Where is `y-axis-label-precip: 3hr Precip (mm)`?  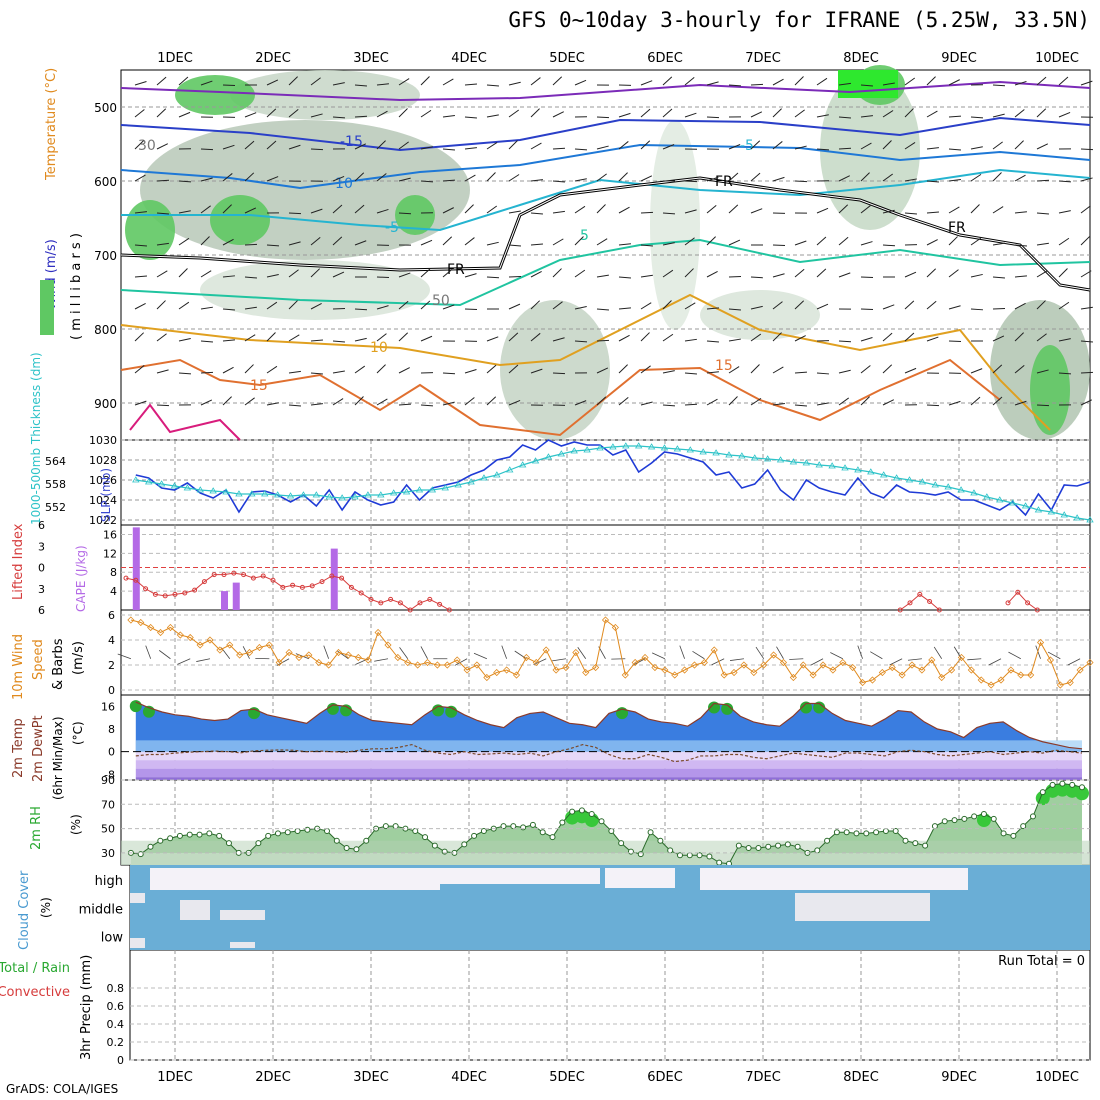 y-axis-label-precip: 3hr Precip (mm) is located at coordinates (86, 1007).